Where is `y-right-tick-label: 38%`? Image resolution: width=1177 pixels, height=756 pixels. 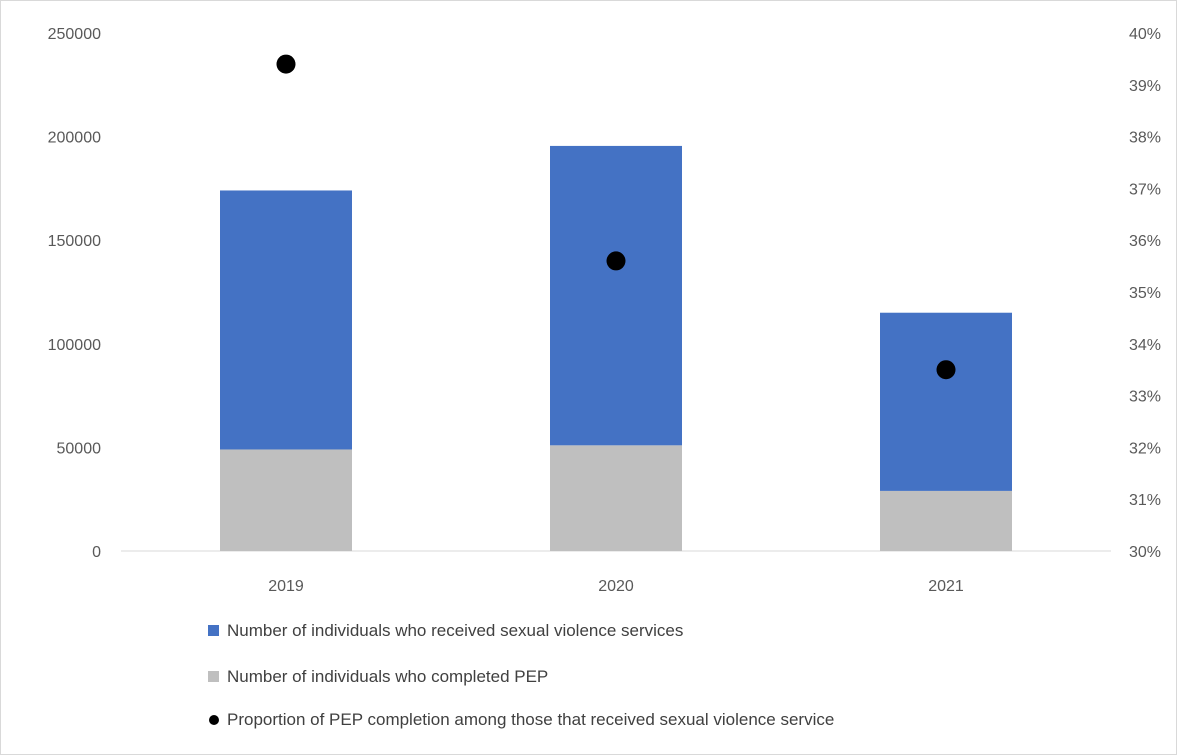 y-right-tick-label: 38% is located at coordinates (1145, 138).